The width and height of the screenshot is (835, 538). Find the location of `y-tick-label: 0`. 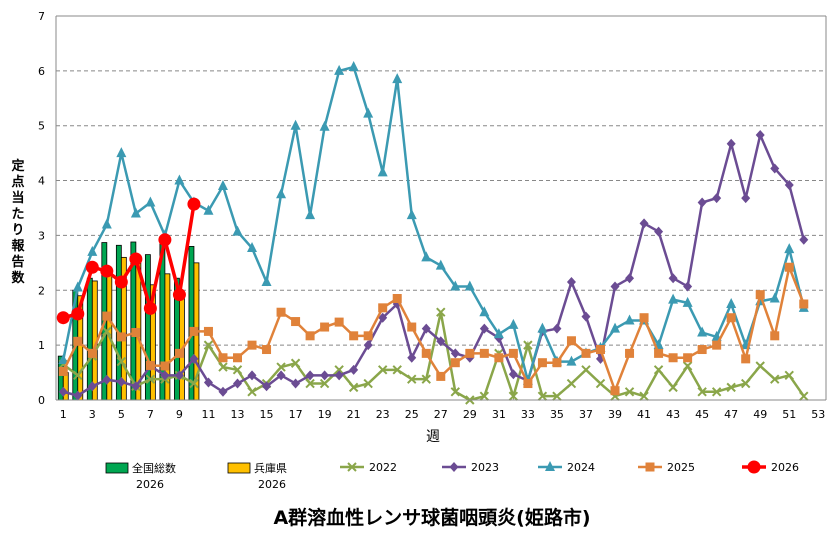

y-tick-label: 0 is located at coordinates (41, 400).